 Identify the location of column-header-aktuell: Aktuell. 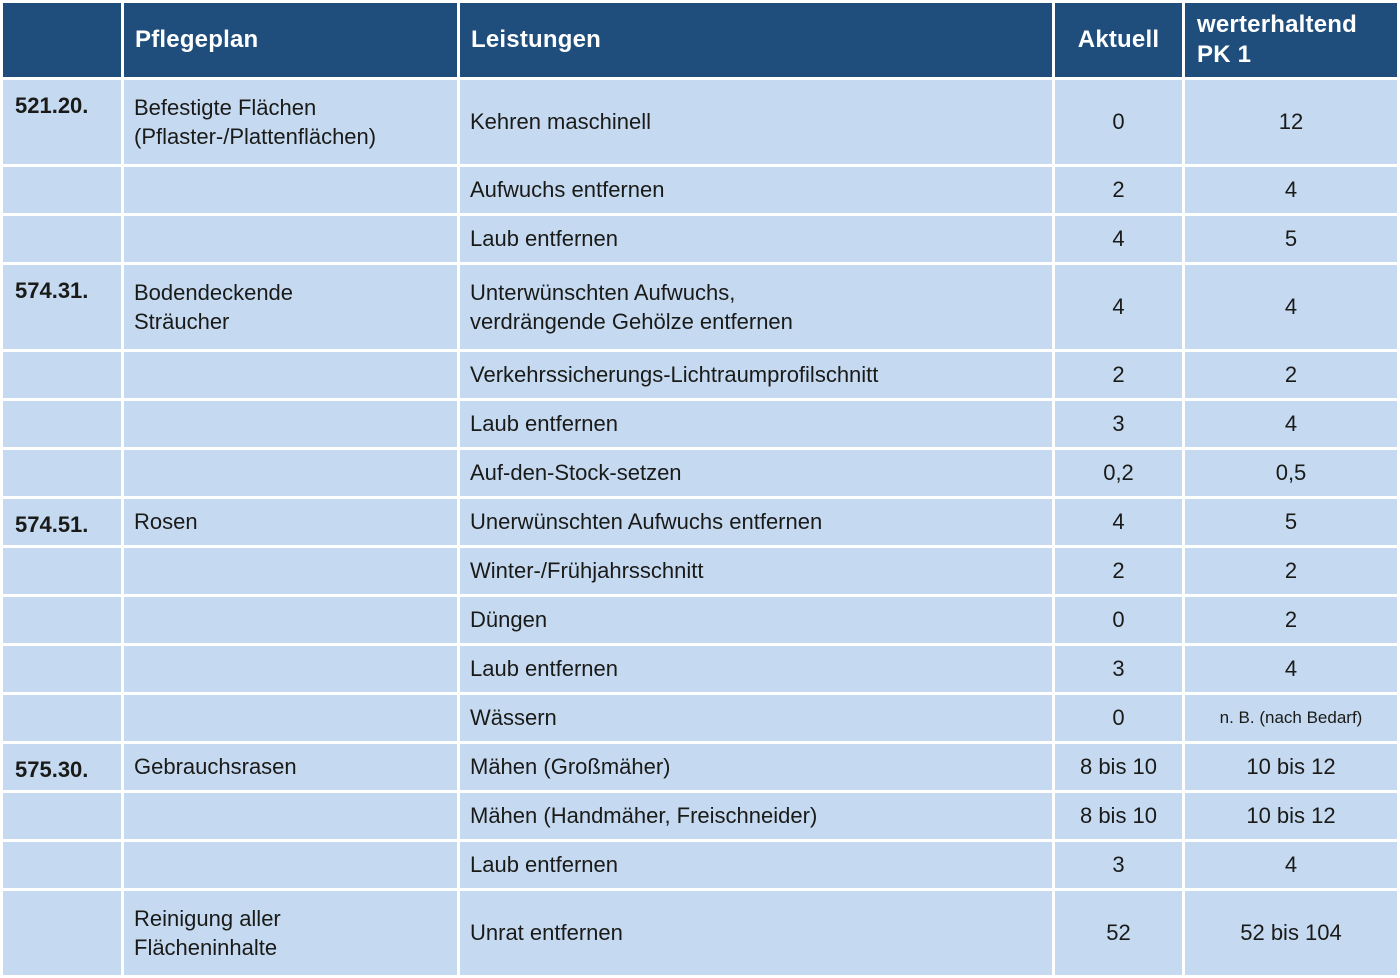
(1118, 40).